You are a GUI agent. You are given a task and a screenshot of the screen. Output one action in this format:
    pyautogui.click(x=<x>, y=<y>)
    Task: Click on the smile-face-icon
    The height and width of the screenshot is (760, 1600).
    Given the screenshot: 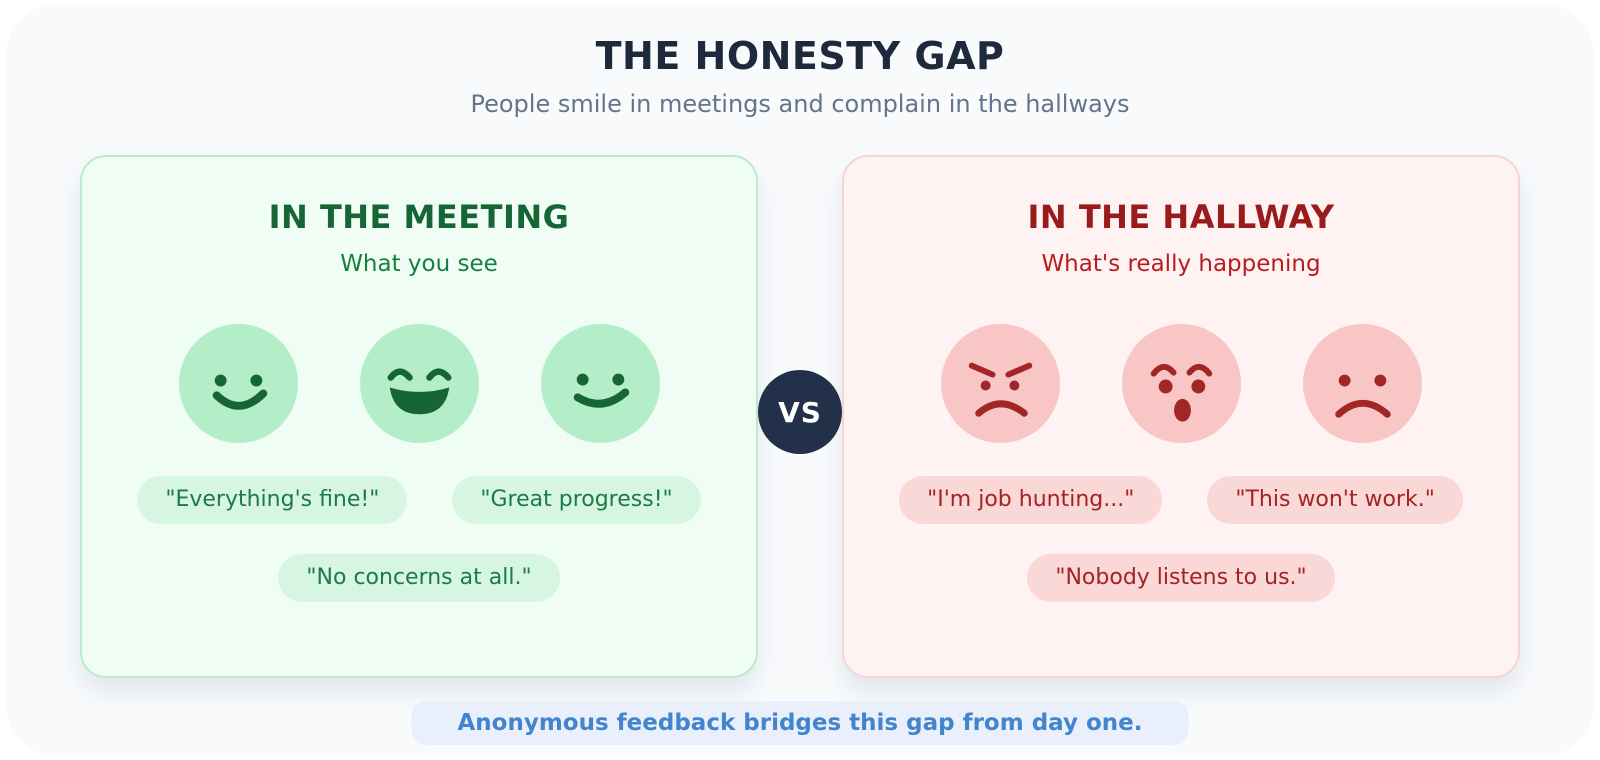 What is the action you would take?
    pyautogui.click(x=600, y=383)
    